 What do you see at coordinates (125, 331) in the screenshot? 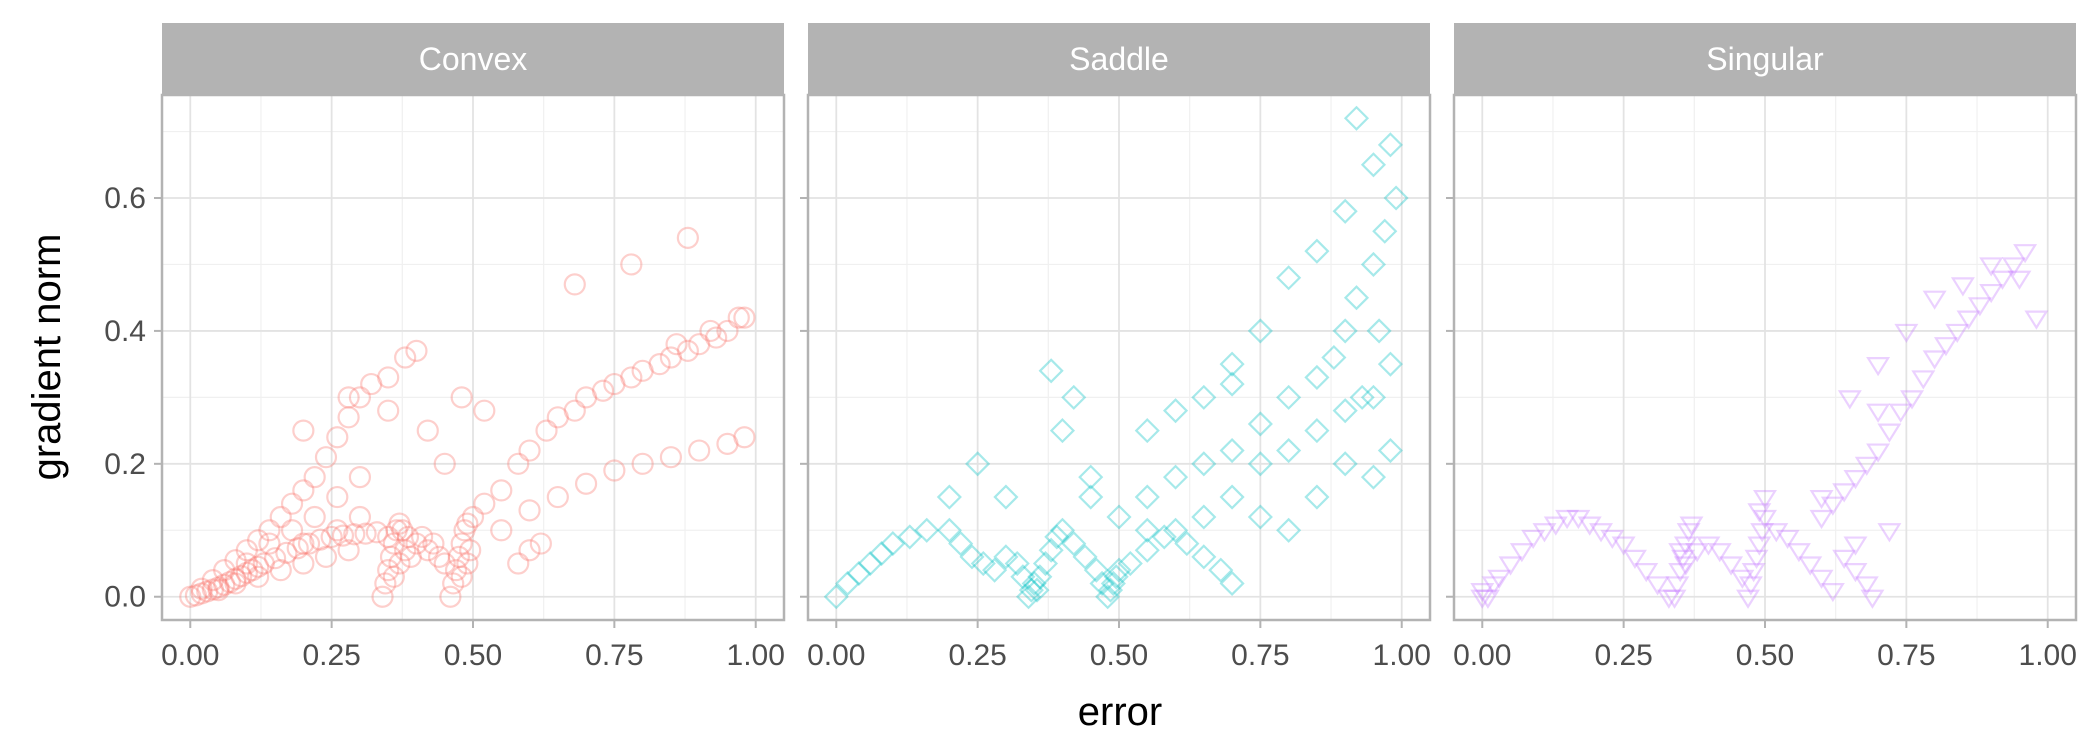
I see `y-tick-label: 0.4` at bounding box center [125, 331].